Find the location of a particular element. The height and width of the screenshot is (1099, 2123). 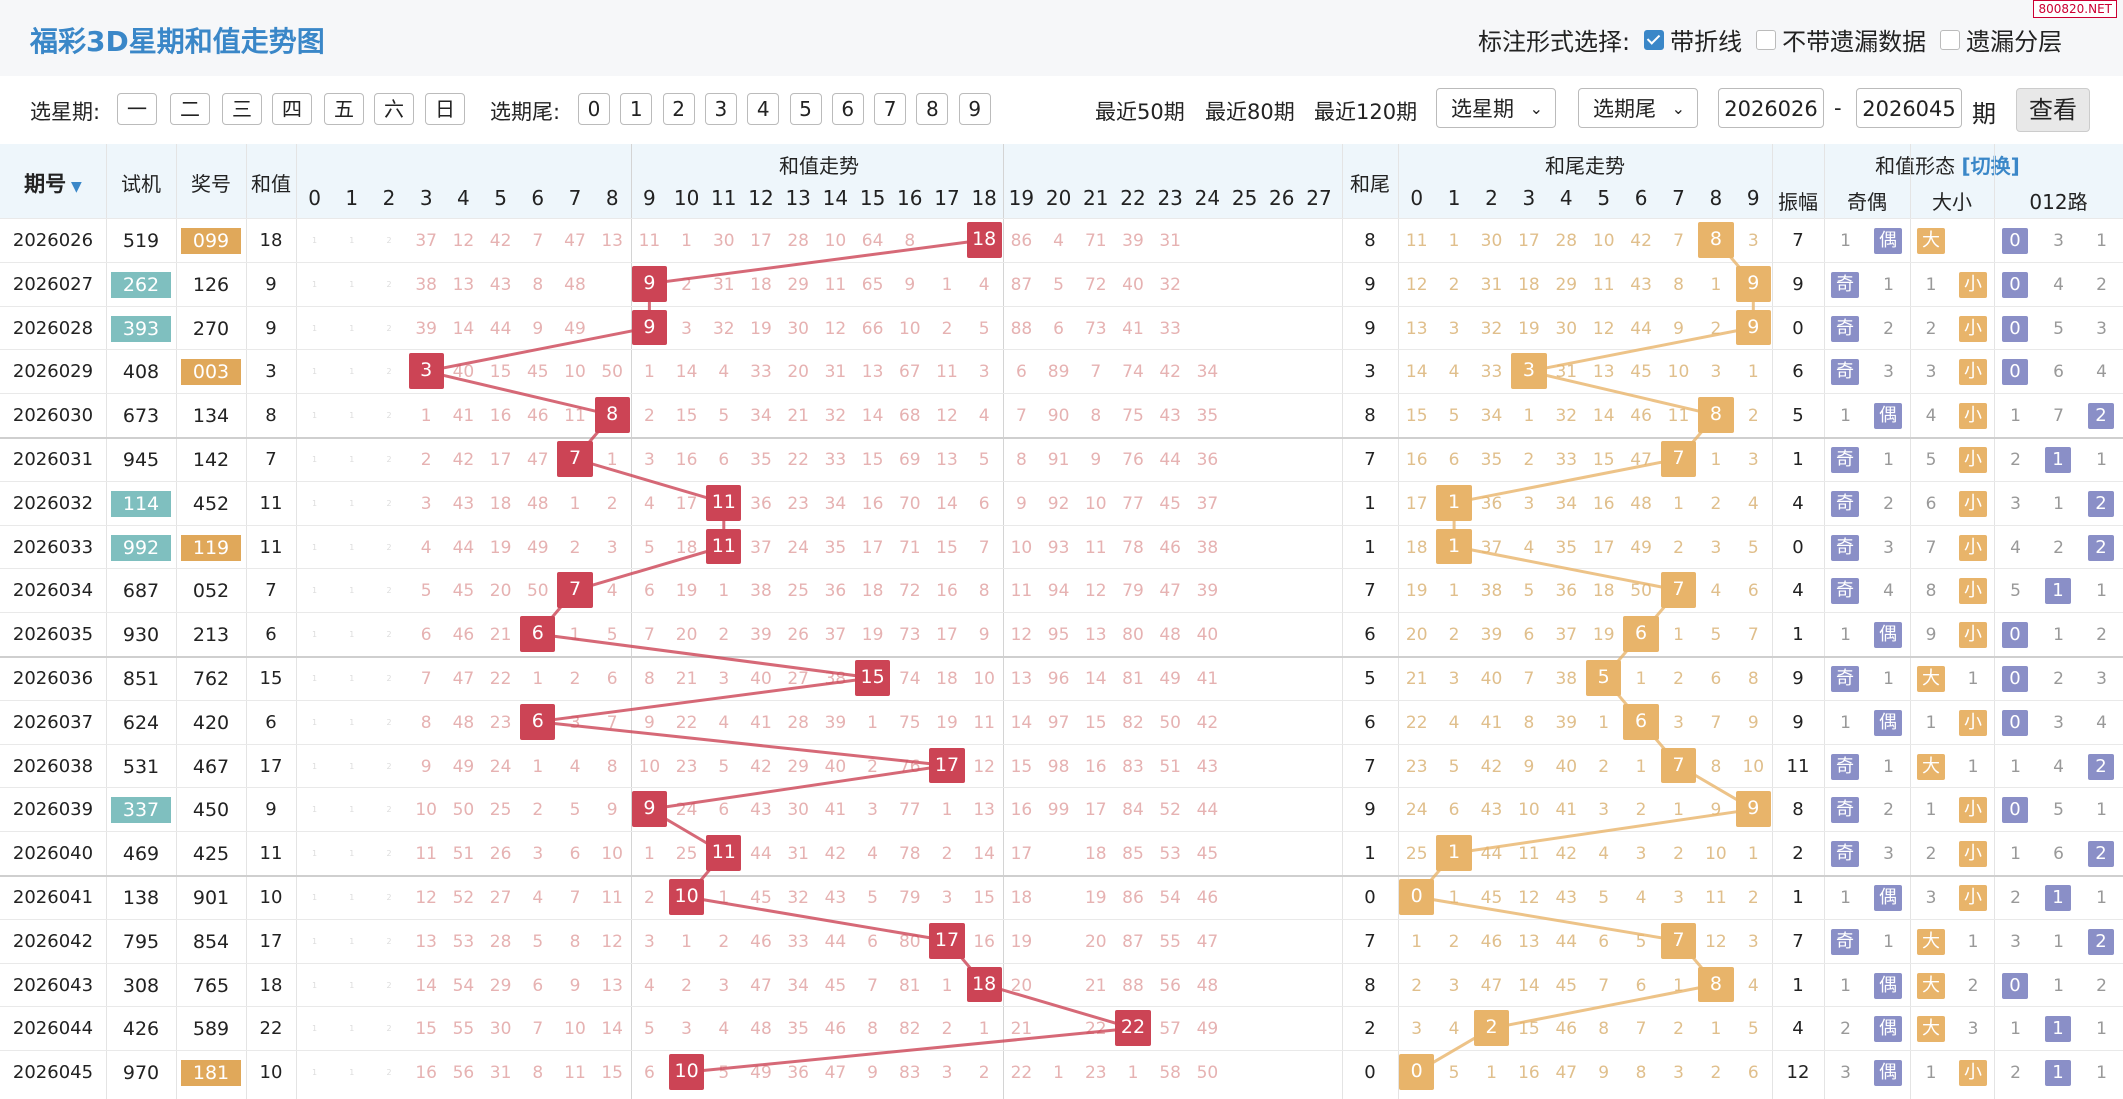

no-miss-option-label: 不带遗漏数据 is located at coordinates (1854, 42).